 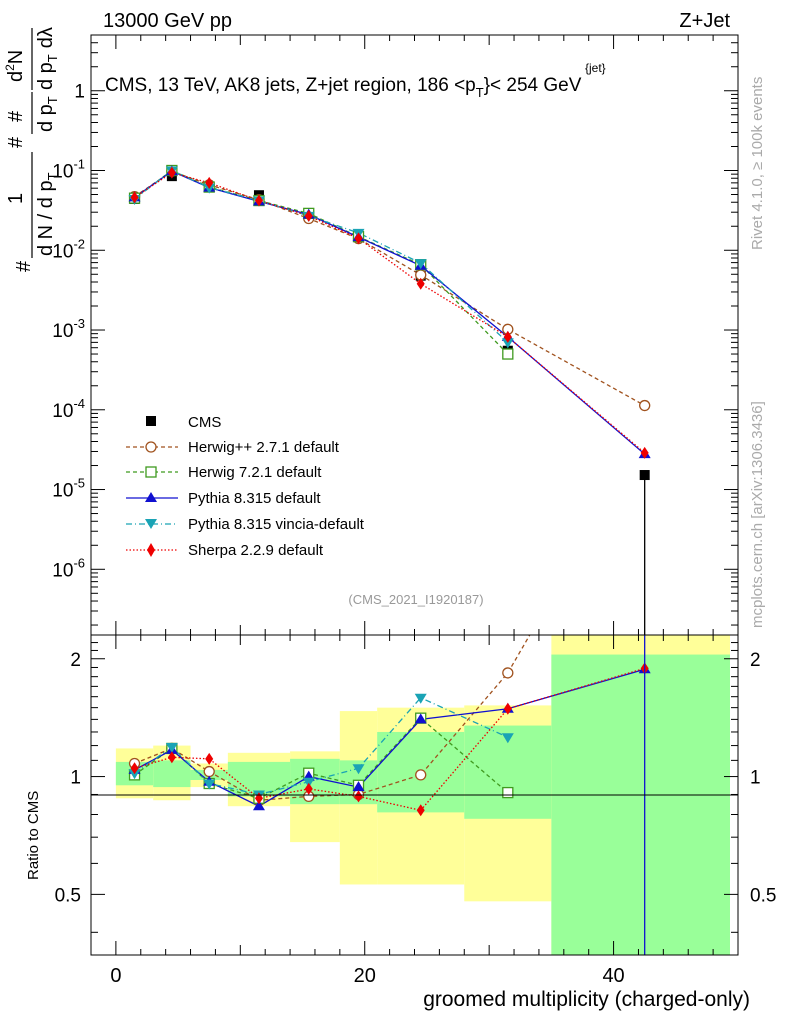 I want to click on plot-title-end: }< 254 GeV, so click(x=533, y=85).